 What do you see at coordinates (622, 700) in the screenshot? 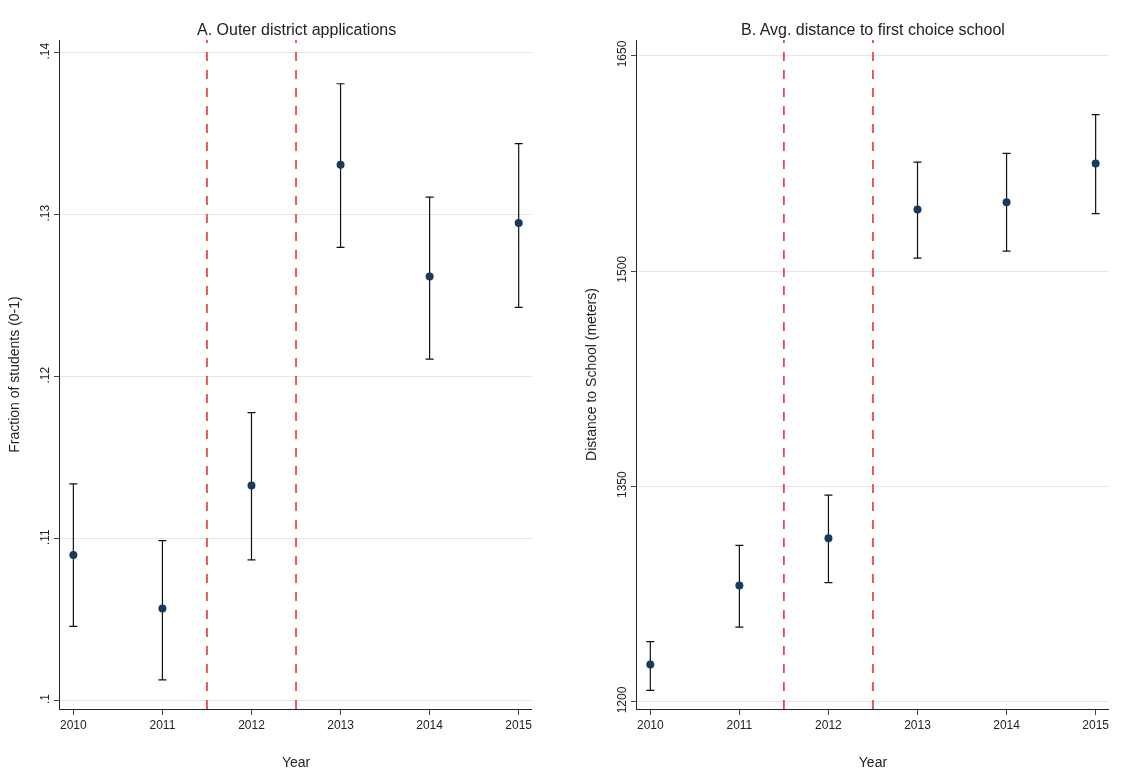
I see `y-tick-label: 1200` at bounding box center [622, 700].